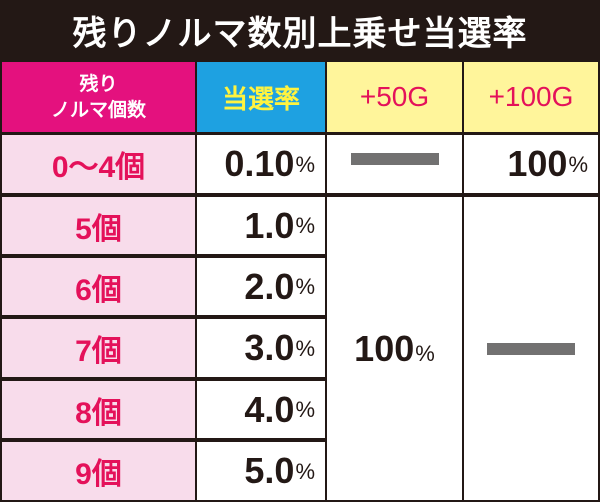 This screenshot has width=600, height=502. What do you see at coordinates (261, 97) in the screenshot?
I see `header-rate: 当選率` at bounding box center [261, 97].